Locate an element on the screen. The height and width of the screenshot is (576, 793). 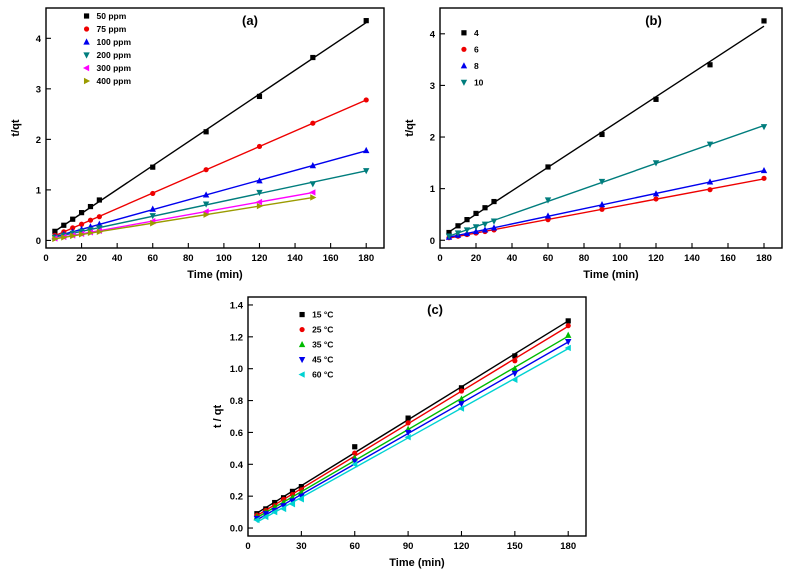
x-axis: 0 30 60 90 120 150 180 is located at coordinates (410, 541).